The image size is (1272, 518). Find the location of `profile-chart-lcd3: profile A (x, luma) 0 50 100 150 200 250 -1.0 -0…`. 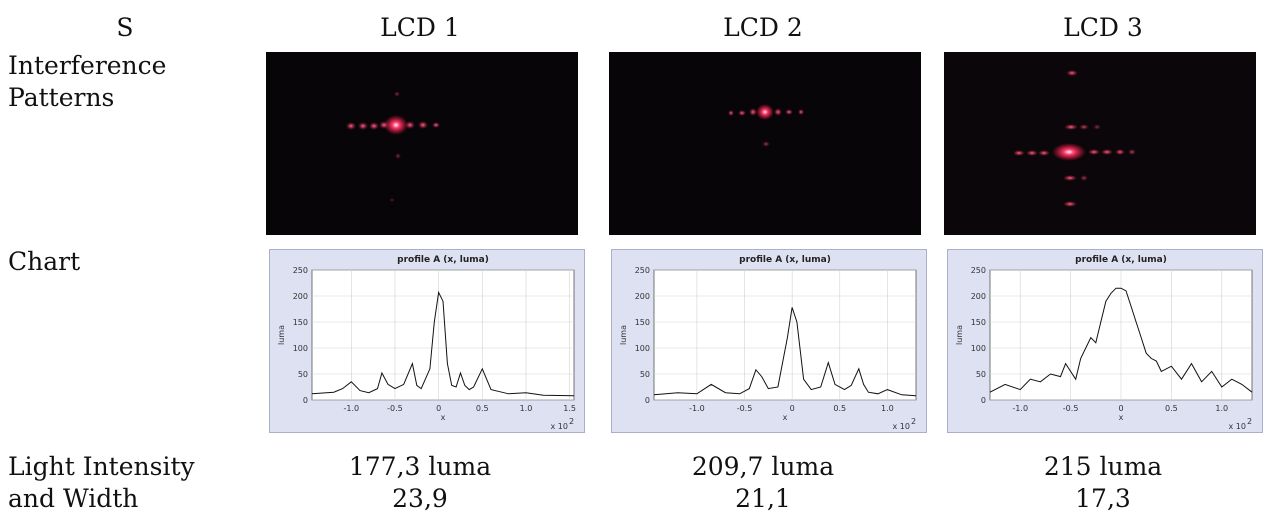

profile-chart-lcd3: profile A (x, luma) 0 50 100 150 200 250 -1.0 -0… is located at coordinates (1105, 341).